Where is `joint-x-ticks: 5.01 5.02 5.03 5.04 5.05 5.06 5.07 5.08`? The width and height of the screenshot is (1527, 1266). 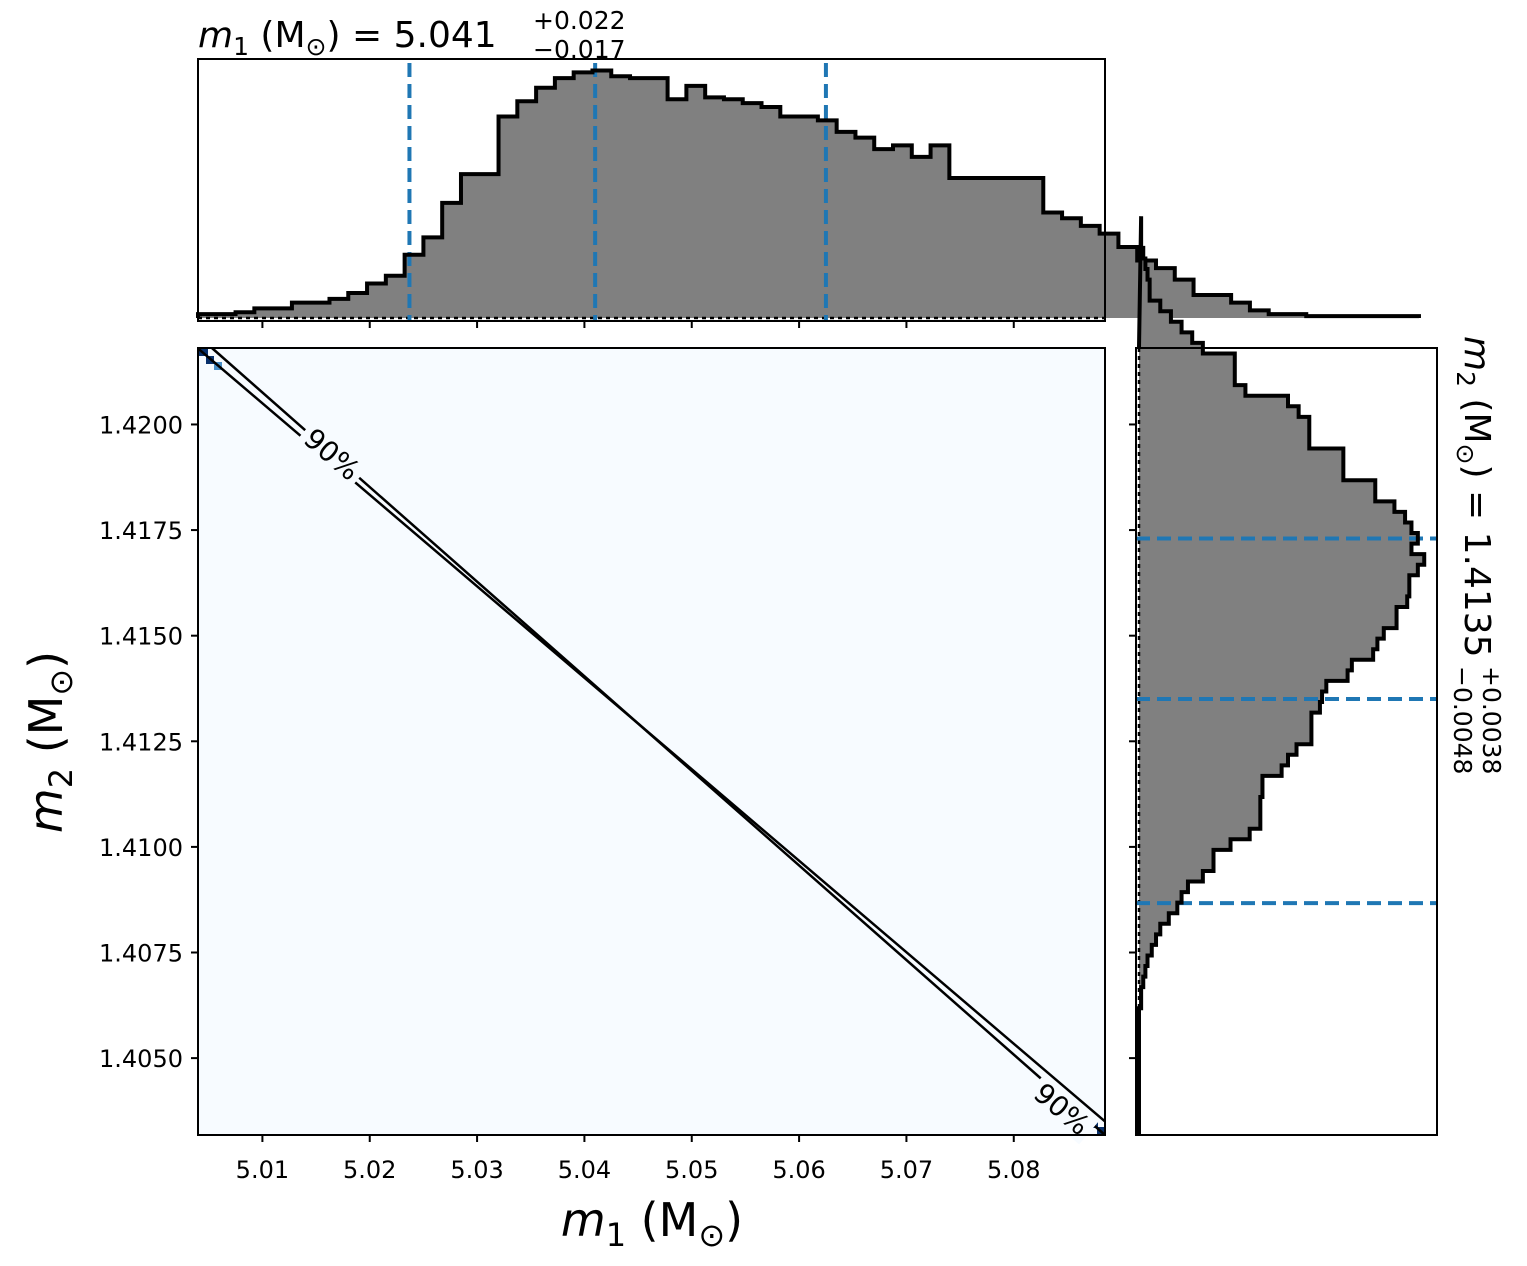 joint-x-ticks: 5.01 5.02 5.03 5.04 5.05 5.06 5.07 5.08 is located at coordinates (638, 1159).